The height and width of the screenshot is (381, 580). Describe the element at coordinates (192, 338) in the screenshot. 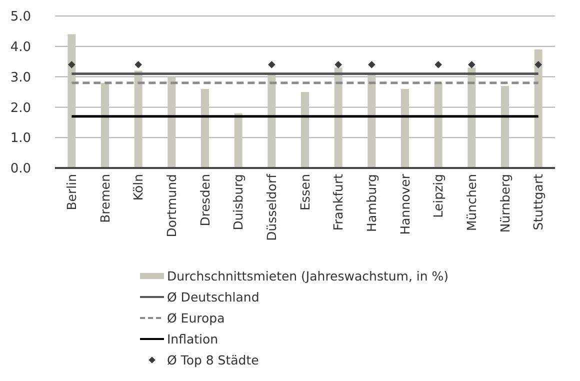

I see `legend-label: Inflation` at that location.